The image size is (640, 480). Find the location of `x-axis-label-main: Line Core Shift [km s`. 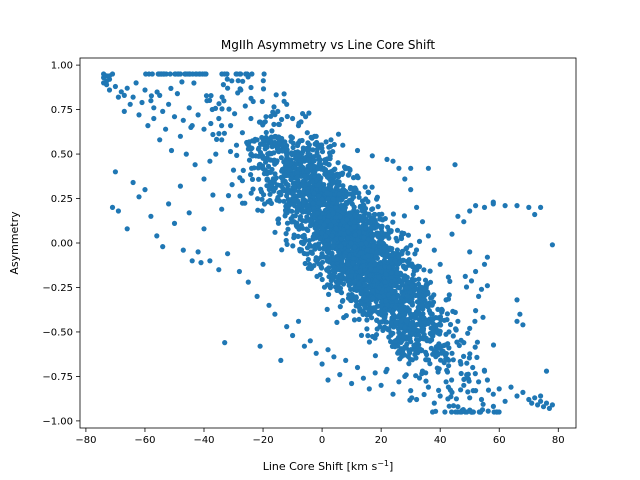

x-axis-label-main: Line Core Shift [km s is located at coordinates (320, 466).